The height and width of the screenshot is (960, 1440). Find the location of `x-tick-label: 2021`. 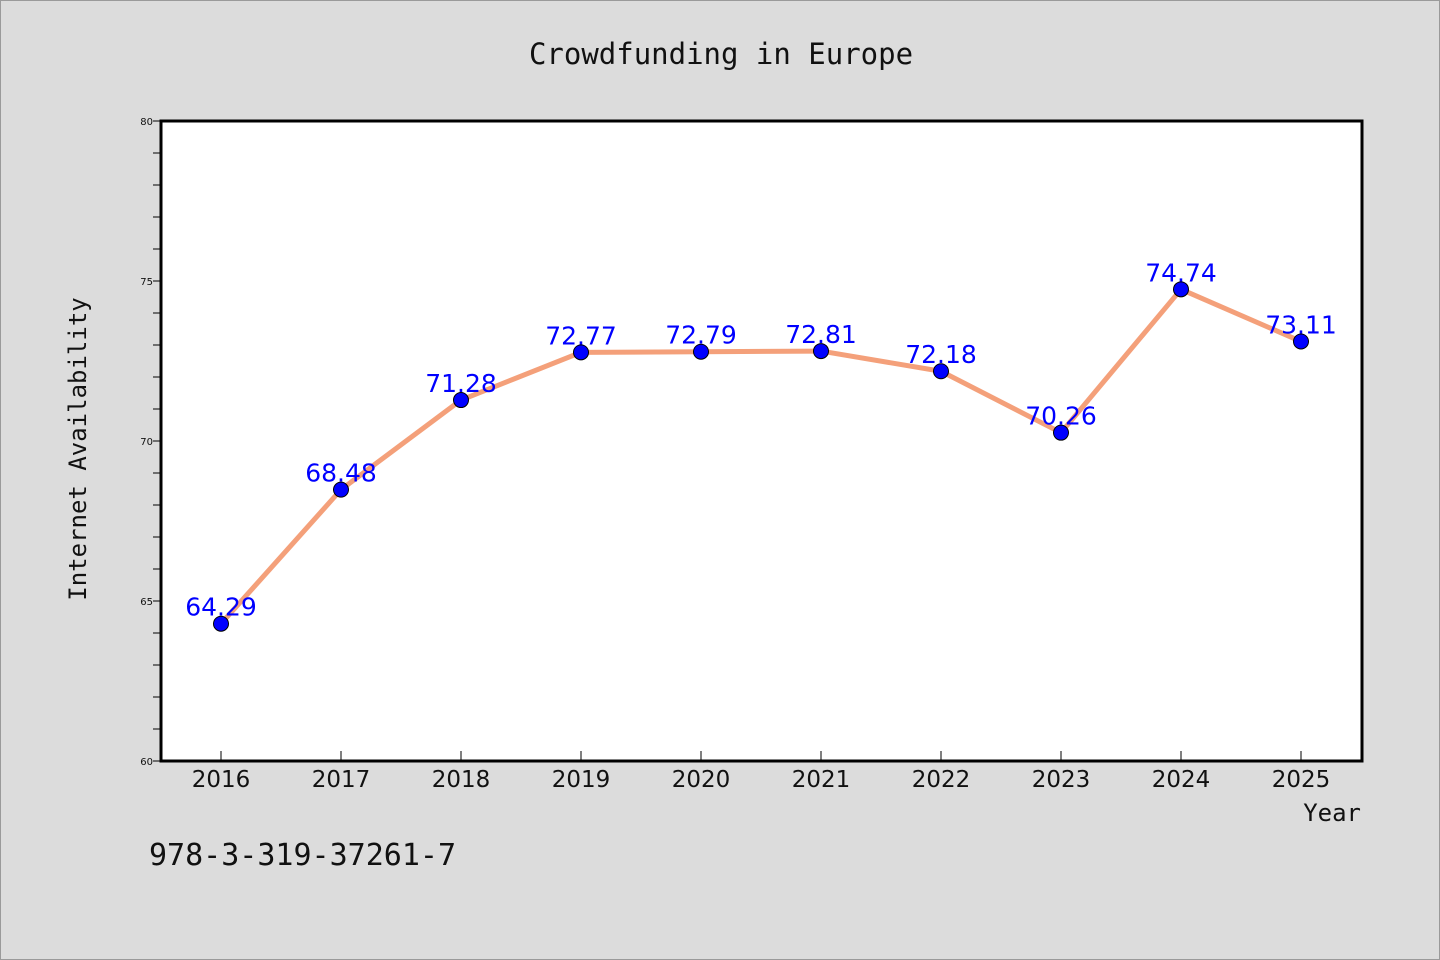

x-tick-label: 2021 is located at coordinates (821, 780).